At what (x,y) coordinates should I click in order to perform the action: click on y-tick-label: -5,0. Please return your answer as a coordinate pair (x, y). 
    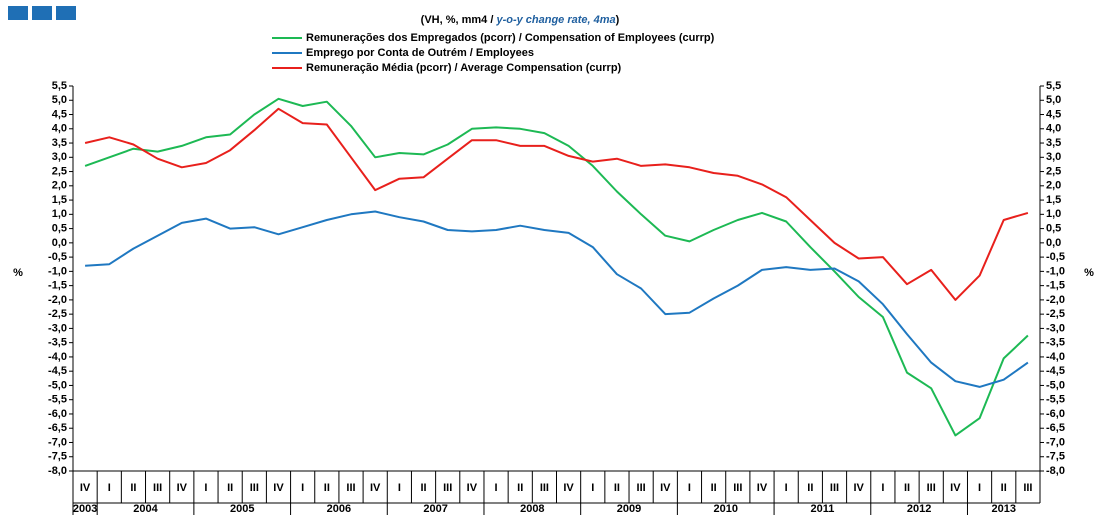
    Looking at the image, I should click on (57, 385).